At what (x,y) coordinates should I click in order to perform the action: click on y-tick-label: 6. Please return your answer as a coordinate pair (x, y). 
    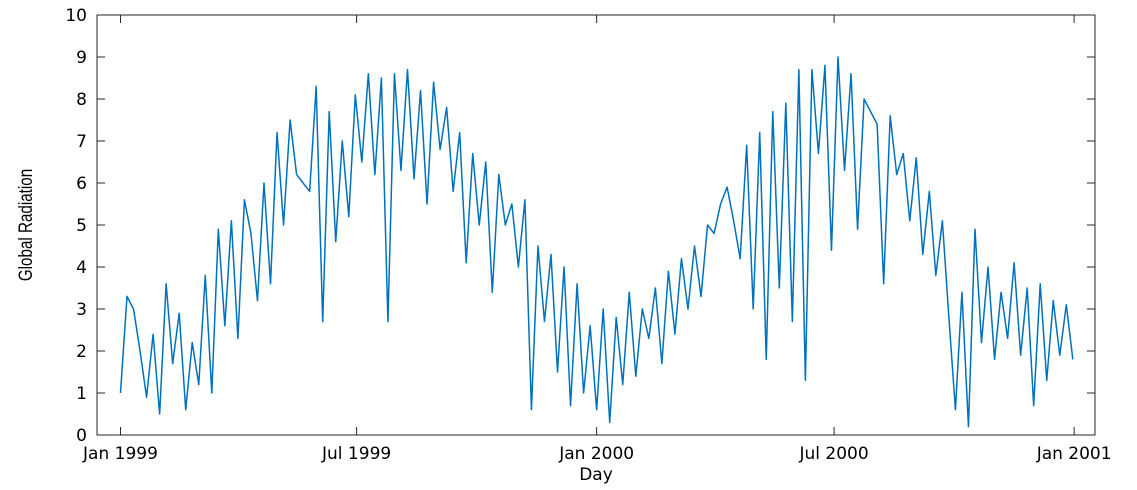
    Looking at the image, I should click on (81, 184).